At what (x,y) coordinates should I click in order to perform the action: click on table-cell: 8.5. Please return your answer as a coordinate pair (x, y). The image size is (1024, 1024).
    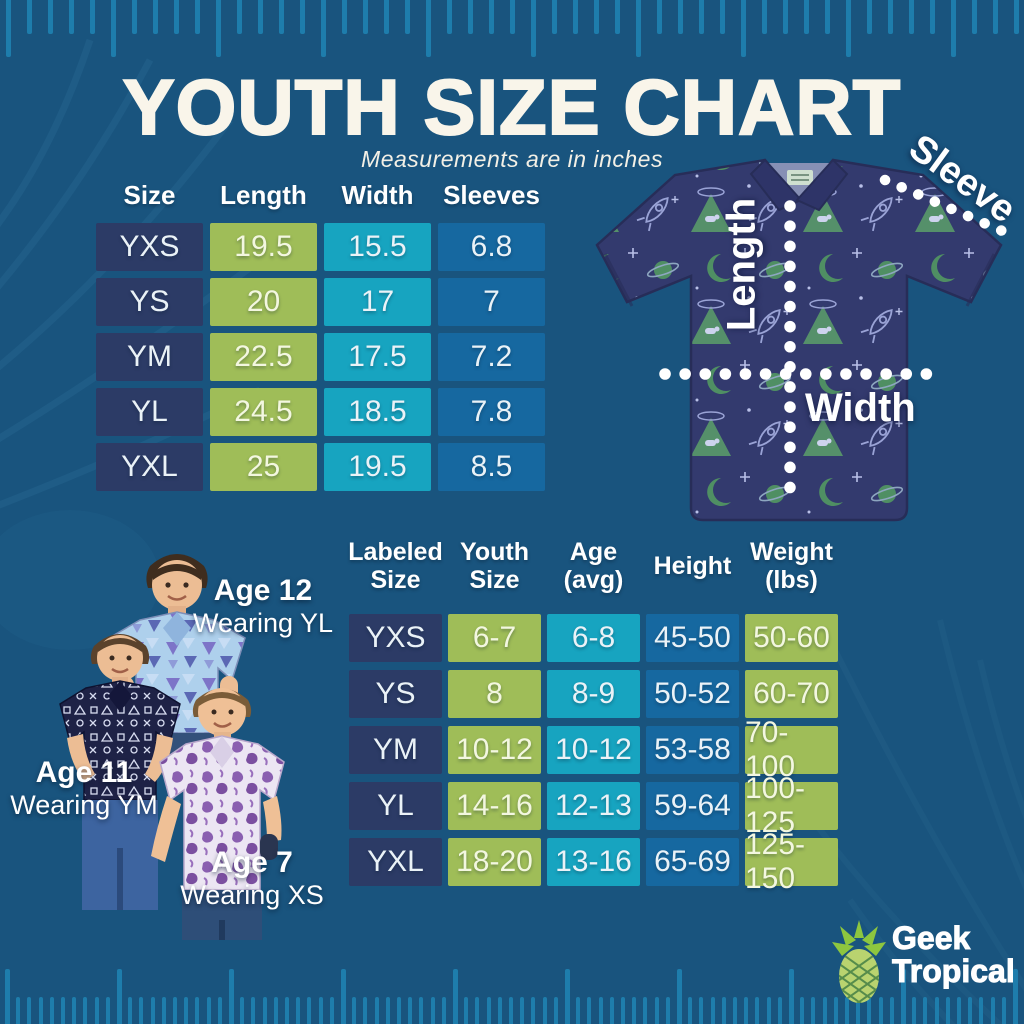
    Looking at the image, I should click on (491, 467).